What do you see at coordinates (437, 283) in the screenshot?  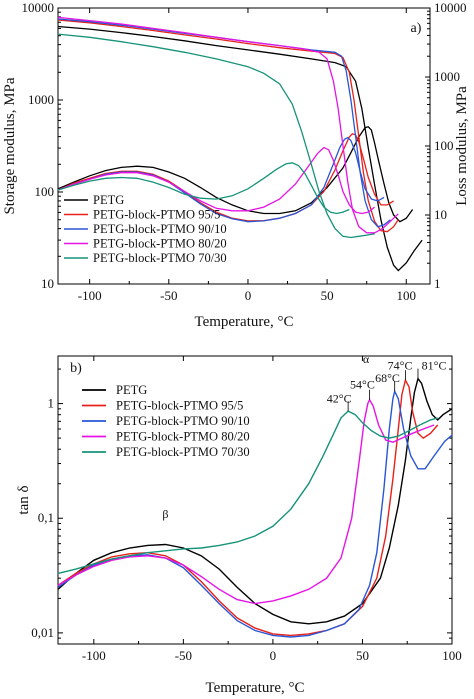 I see `y-right-tick-label: 1` at bounding box center [437, 283].